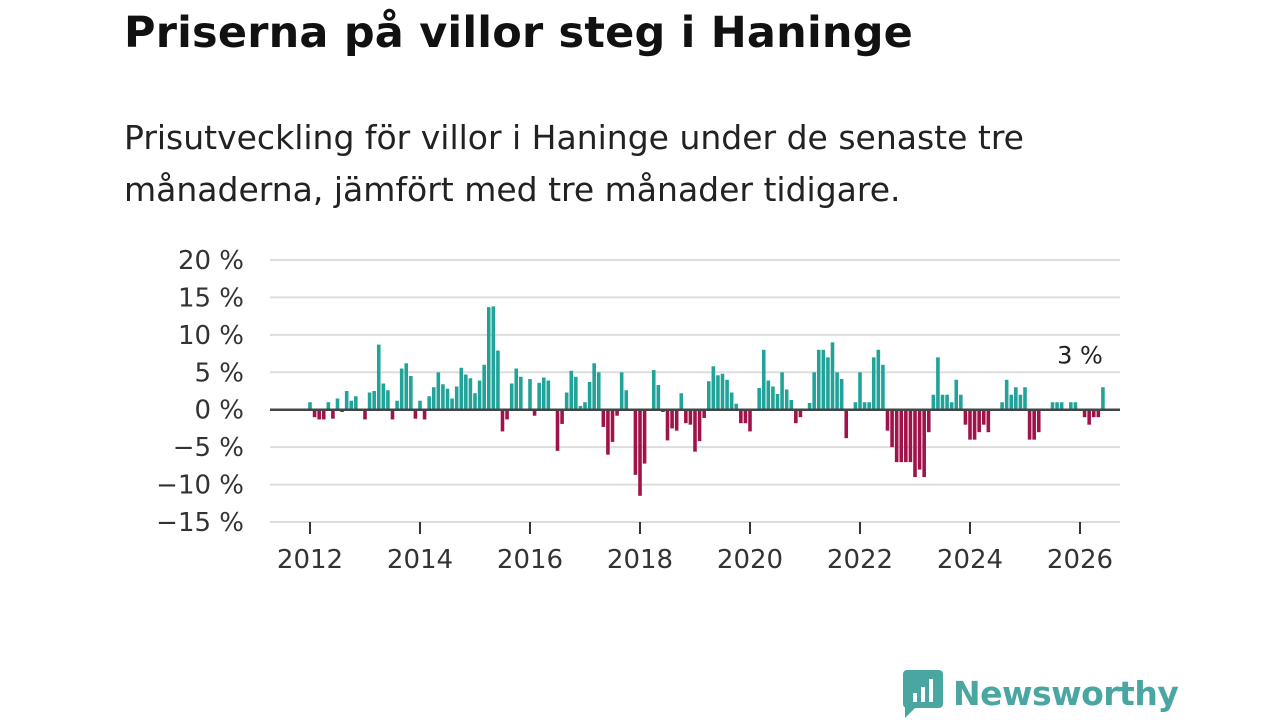 The image size is (1280, 720). What do you see at coordinates (219, 373) in the screenshot?
I see `y-tick-label: 5 %` at bounding box center [219, 373].